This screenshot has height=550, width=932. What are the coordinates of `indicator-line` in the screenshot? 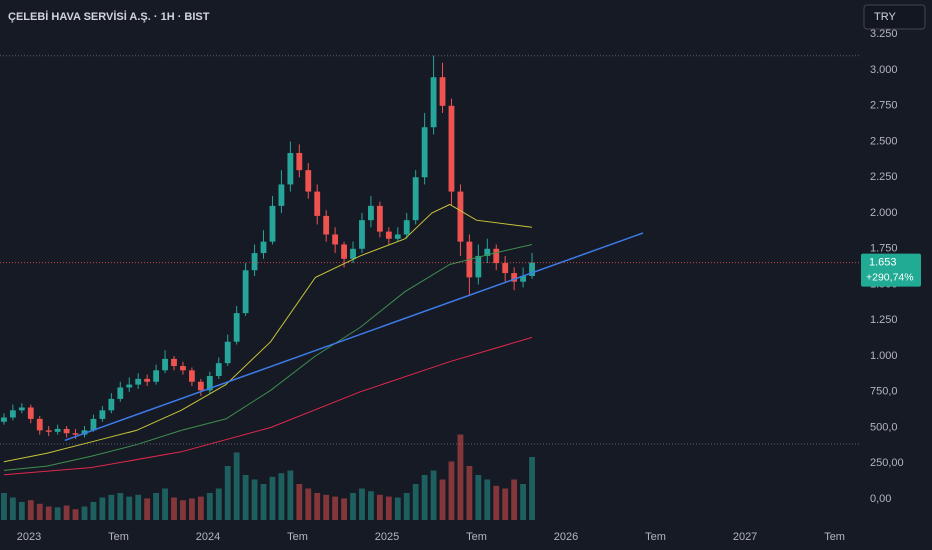 It's located at (268, 406).